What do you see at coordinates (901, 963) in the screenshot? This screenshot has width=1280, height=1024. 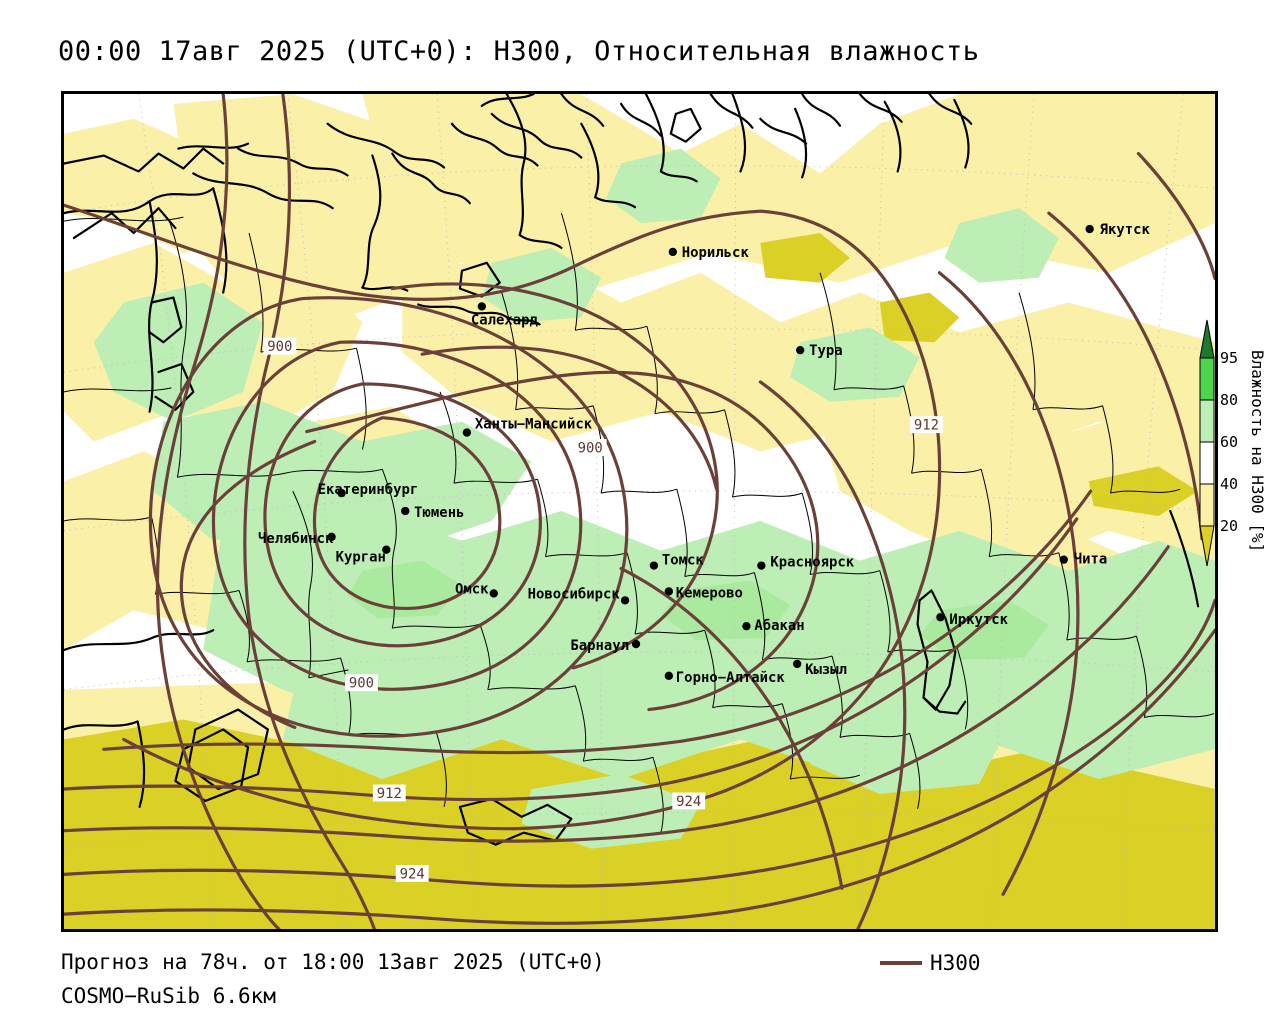 I see `h300-line-swatch` at bounding box center [901, 963].